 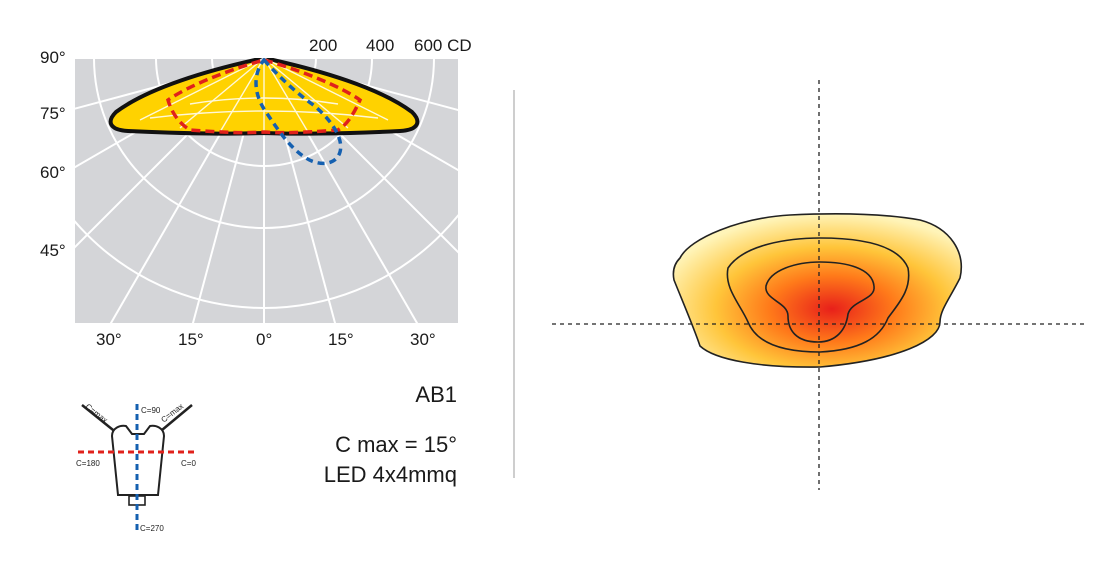 What do you see at coordinates (396, 444) in the screenshot?
I see `cmax-value: C max = 15°` at bounding box center [396, 444].